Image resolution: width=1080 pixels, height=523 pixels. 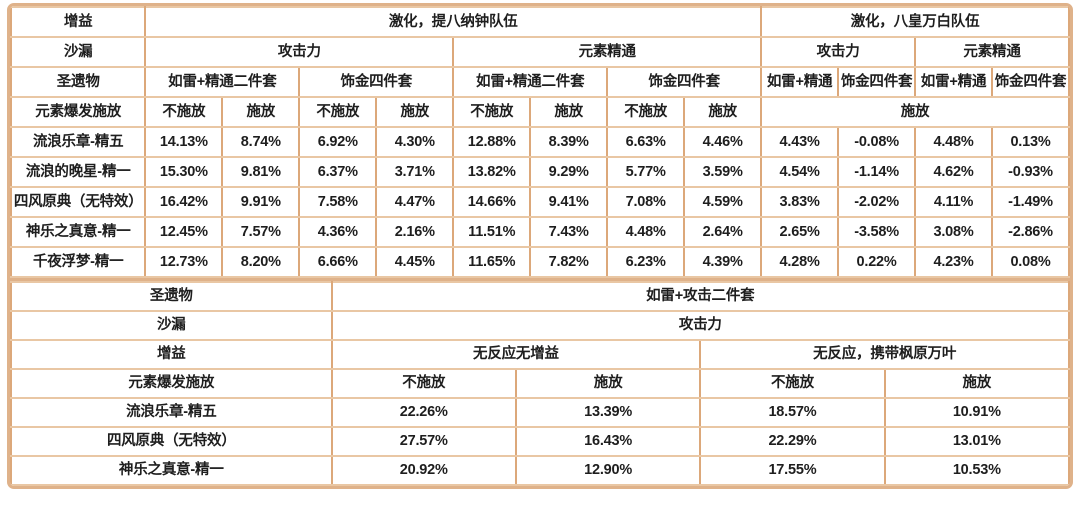 I want to click on header-cell: 圣遗物, so click(x=78, y=82).